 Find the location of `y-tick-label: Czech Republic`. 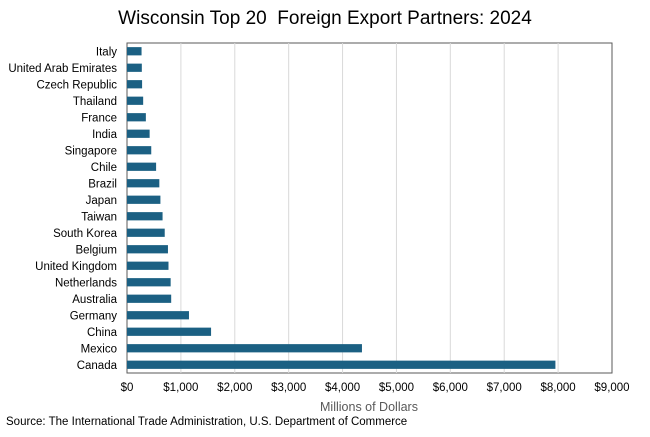

y-tick-label: Czech Republic is located at coordinates (76, 85).